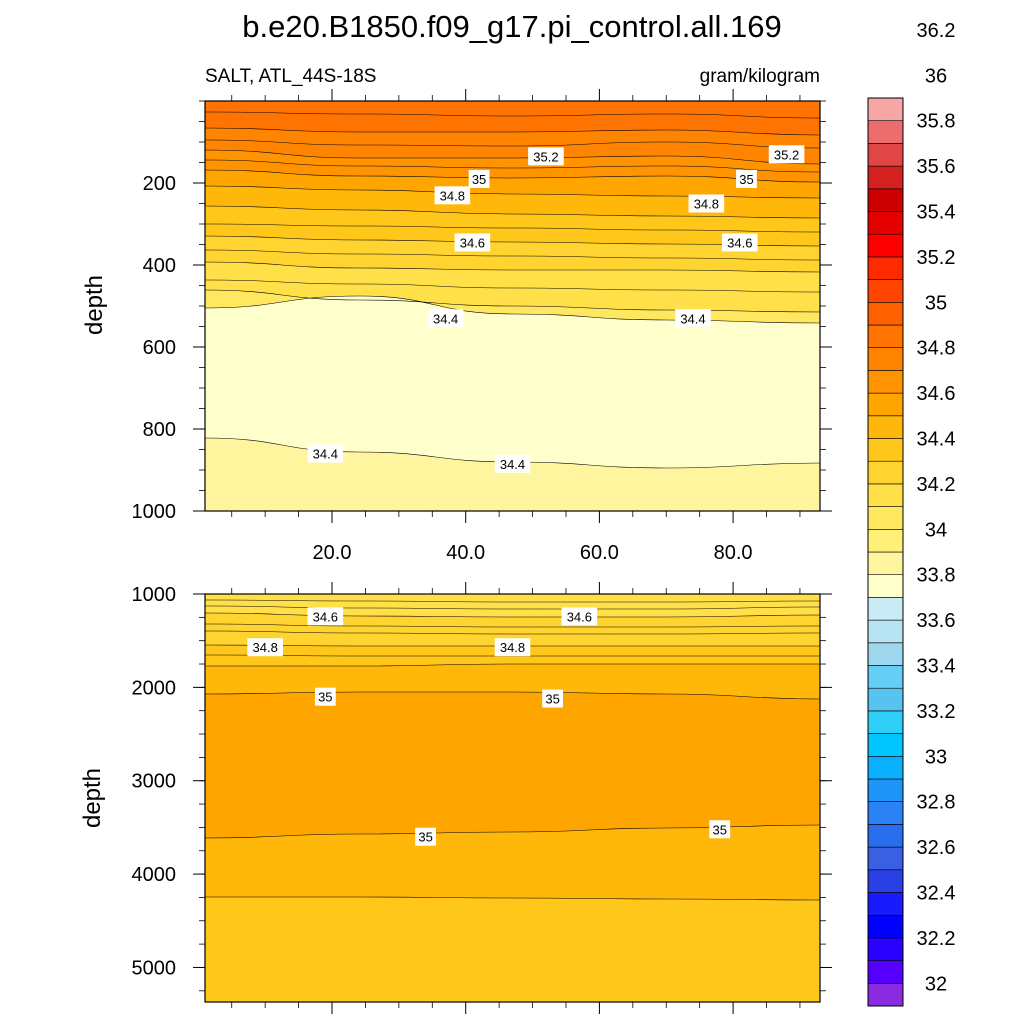  I want to click on colorbar-label: 32.2, so click(936, 939).